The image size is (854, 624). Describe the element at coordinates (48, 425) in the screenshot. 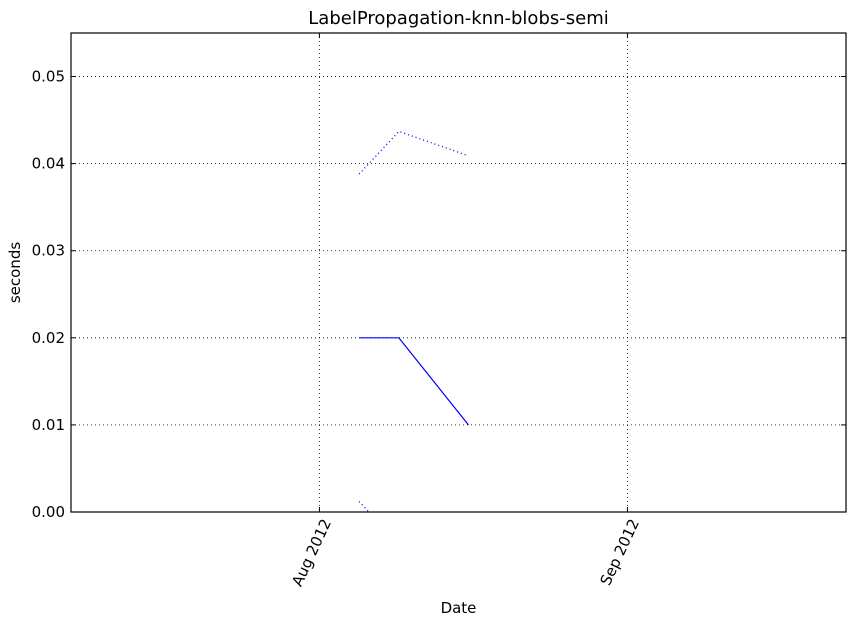

I see `y-tick-label: 0.01` at that location.